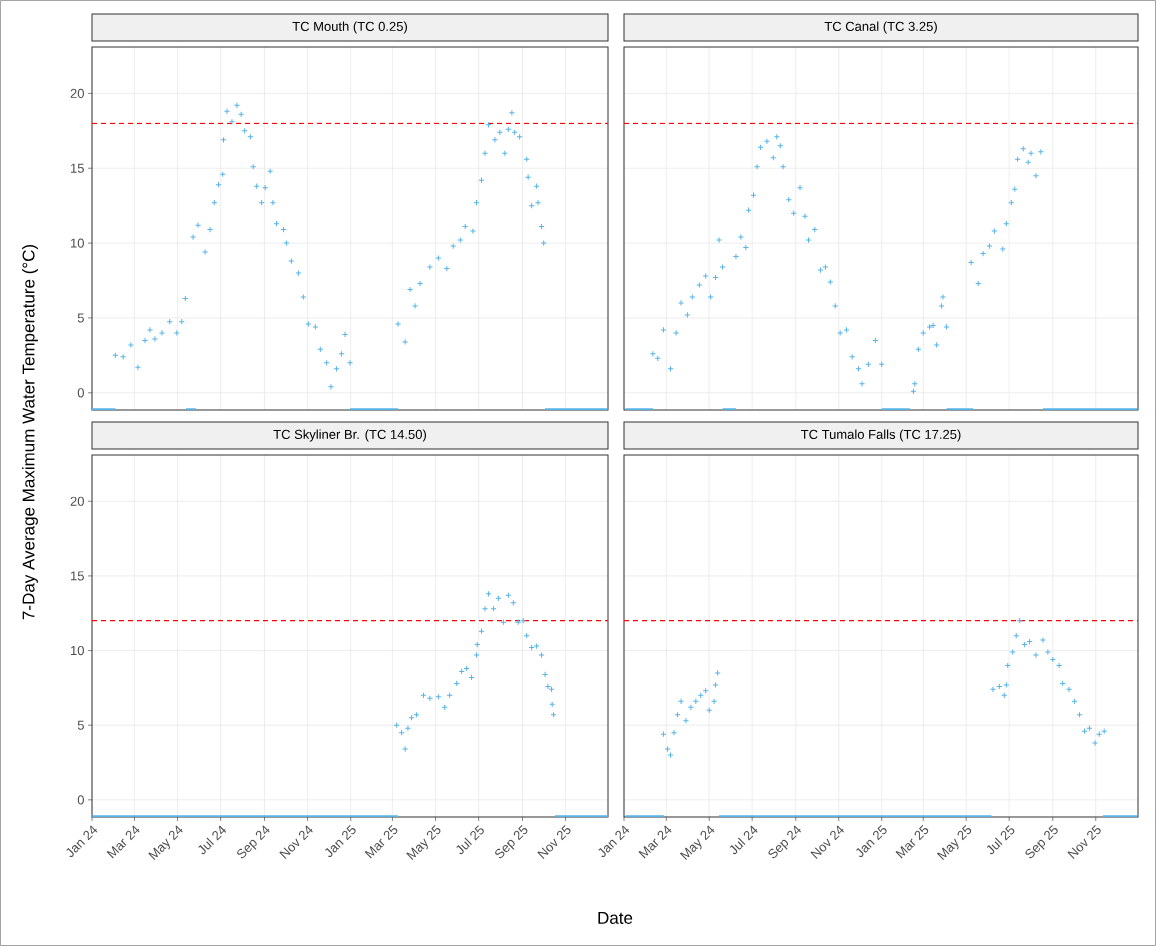  Describe the element at coordinates (615, 918) in the screenshot. I see `x-axis-title: Date` at that location.